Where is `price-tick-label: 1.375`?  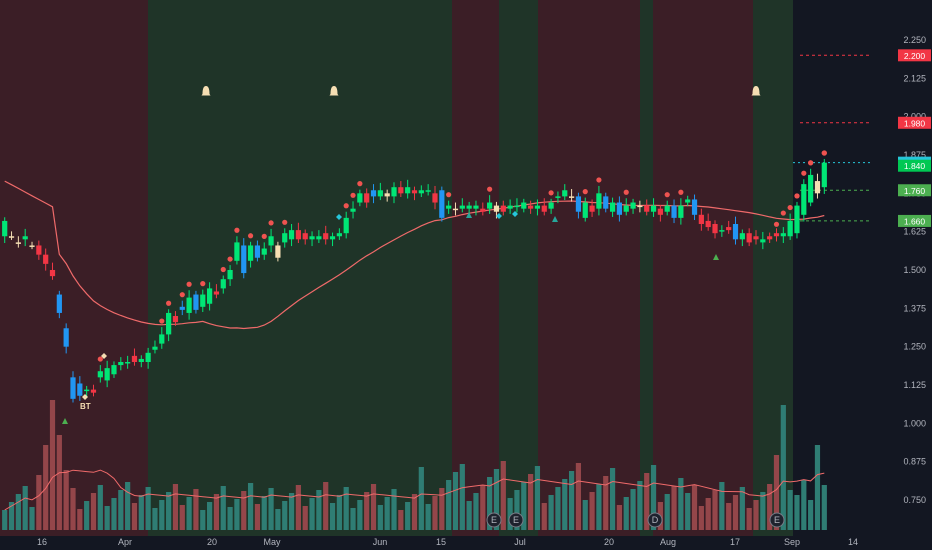
price-tick-label: 1.375 is located at coordinates (914, 308).